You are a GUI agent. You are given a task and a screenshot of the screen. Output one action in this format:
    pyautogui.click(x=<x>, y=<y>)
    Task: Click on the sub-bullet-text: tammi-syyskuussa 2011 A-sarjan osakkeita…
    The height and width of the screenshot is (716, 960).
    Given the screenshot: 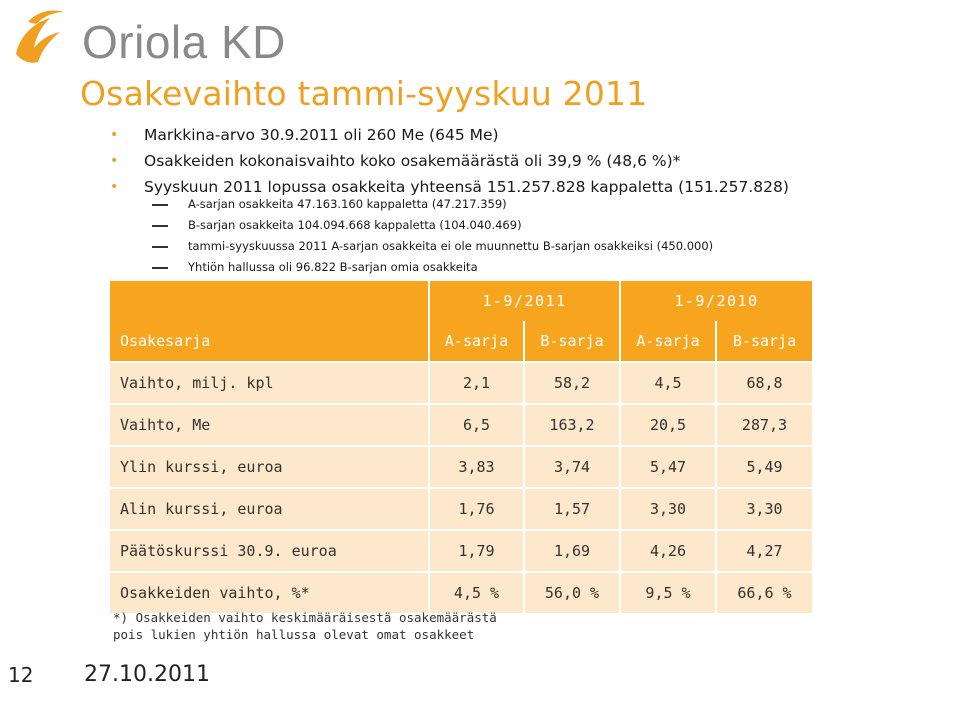 What is the action you would take?
    pyautogui.click(x=451, y=246)
    